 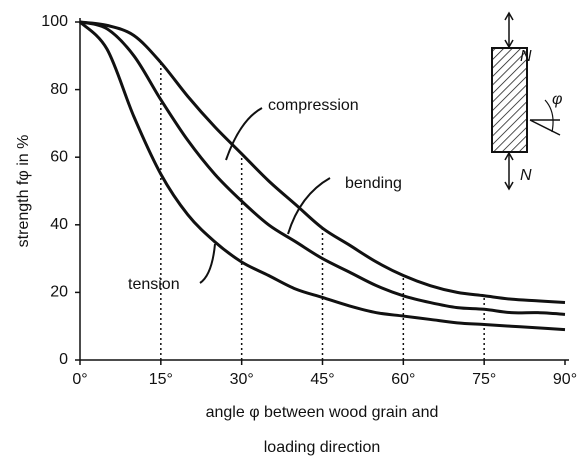 I want to click on x-tick-label: 90°, so click(x=565, y=379).